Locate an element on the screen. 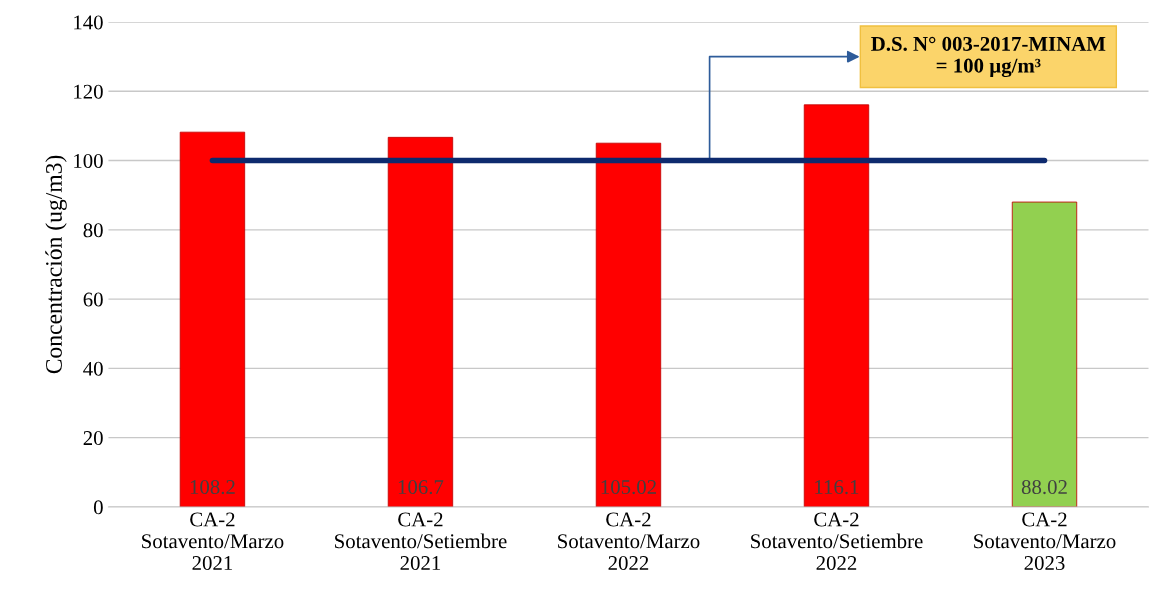  data-label: 105.02 is located at coordinates (628, 487).